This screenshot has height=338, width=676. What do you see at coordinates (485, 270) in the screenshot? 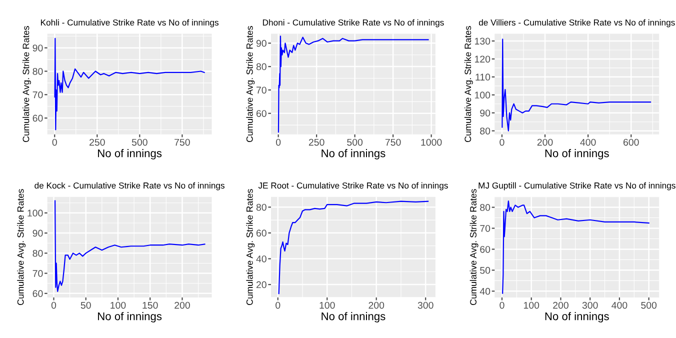
I see `y-tick-label: 50` at bounding box center [485, 270].